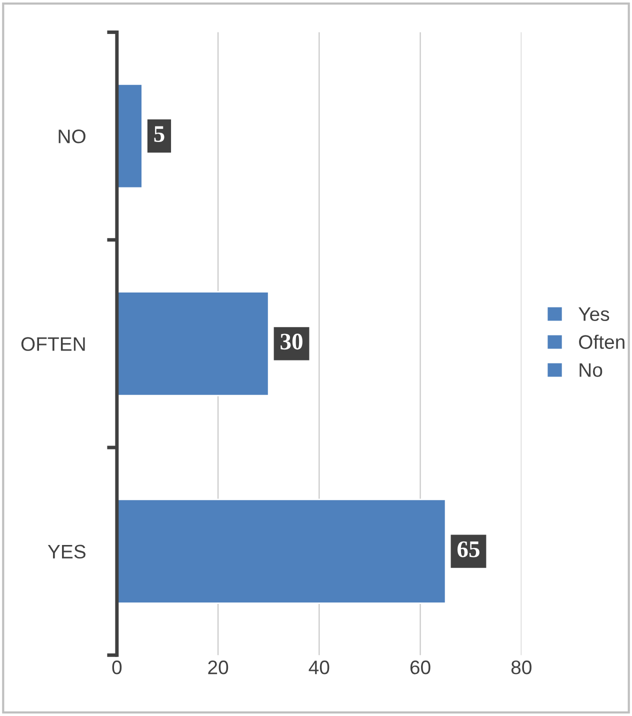 This screenshot has width=632, height=716. What do you see at coordinates (159, 134) in the screenshot?
I see `data-label: 5` at bounding box center [159, 134].